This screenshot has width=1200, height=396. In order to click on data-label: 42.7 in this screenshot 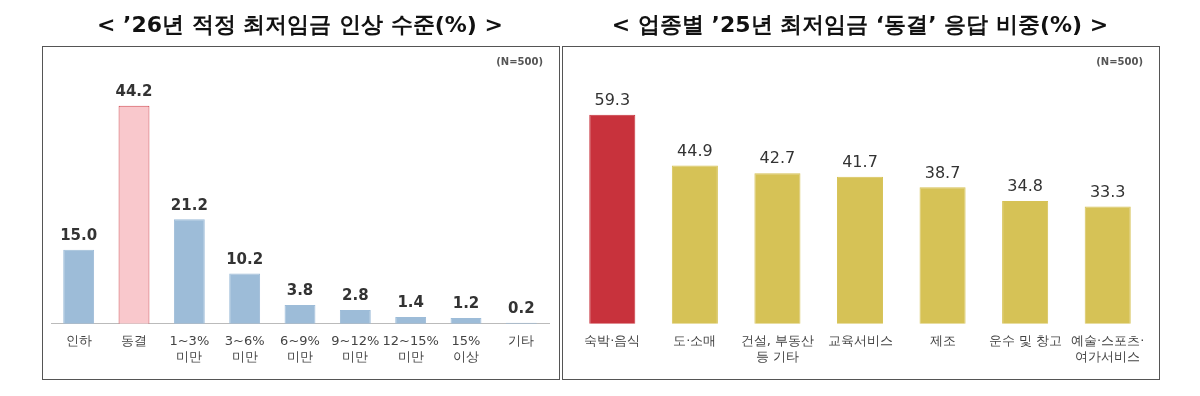, I will do `click(777, 158)`.